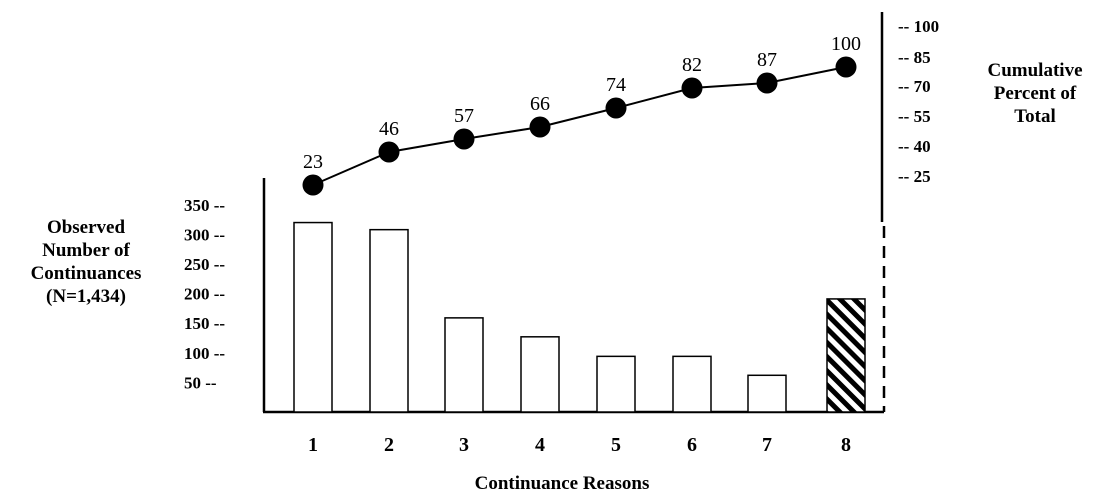 This screenshot has height=497, width=1103. Describe the element at coordinates (464, 445) in the screenshot. I see `x-tick-label-3: 3` at that location.